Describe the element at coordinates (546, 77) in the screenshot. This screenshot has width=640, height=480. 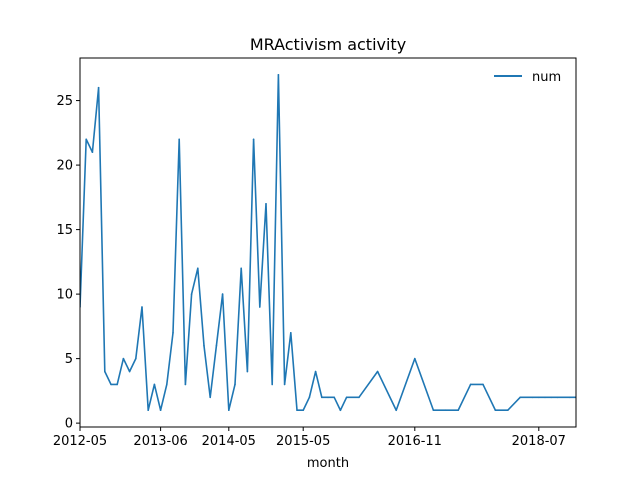
I see `legend-label: num` at that location.